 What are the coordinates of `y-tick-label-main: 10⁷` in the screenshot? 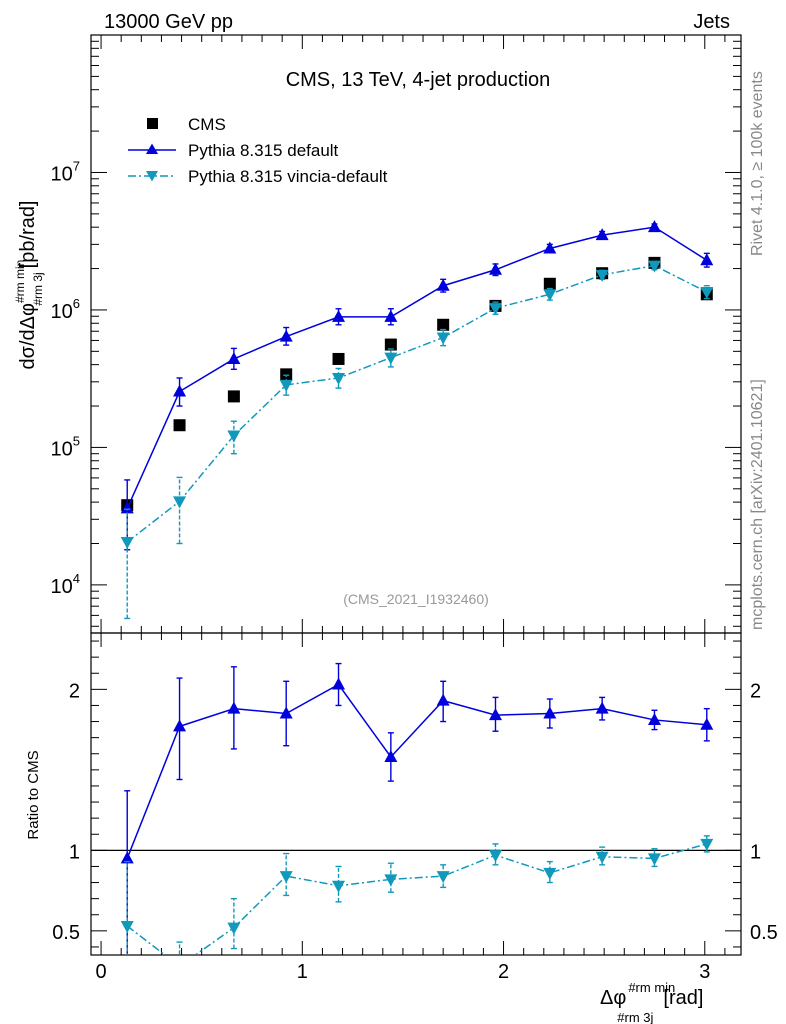 It's located at (65, 171).